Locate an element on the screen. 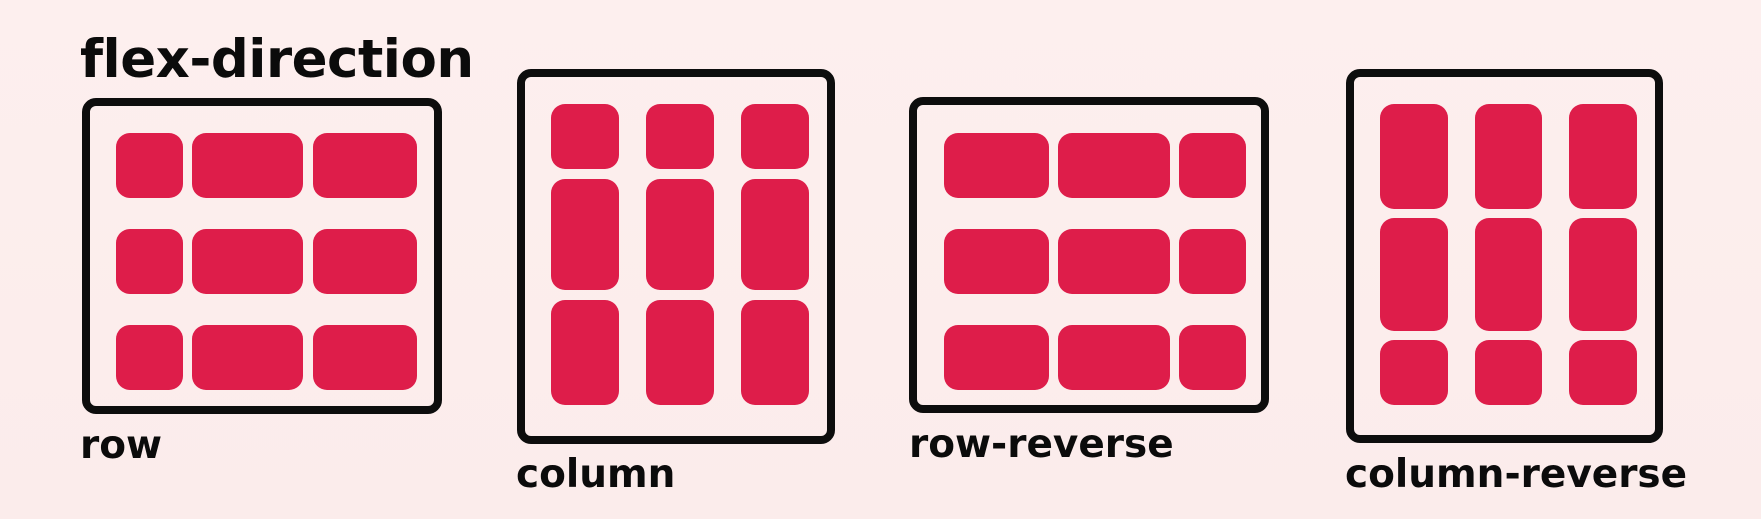 This screenshot has height=519, width=1761. label-column: column is located at coordinates (596, 474).